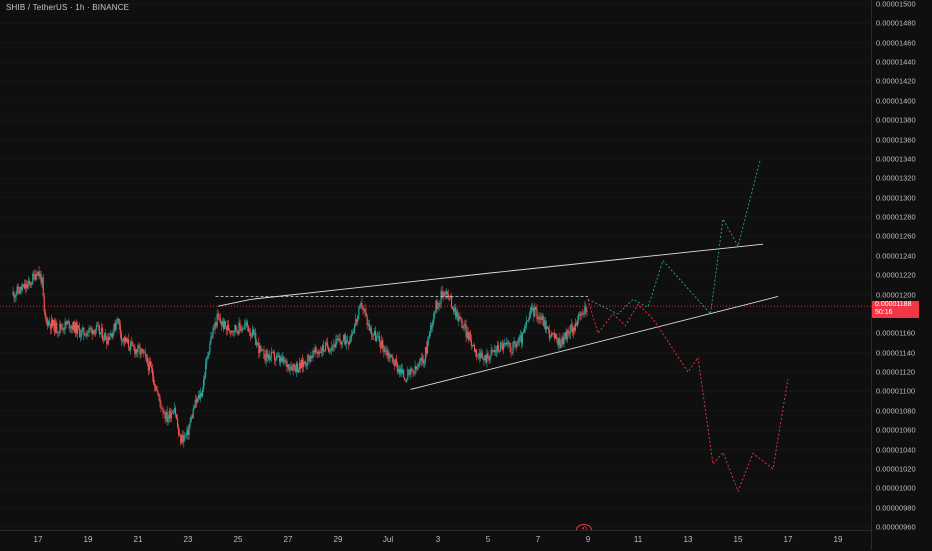 This screenshot has width=932, height=551. I want to click on time-tick-label: 21, so click(138, 539).